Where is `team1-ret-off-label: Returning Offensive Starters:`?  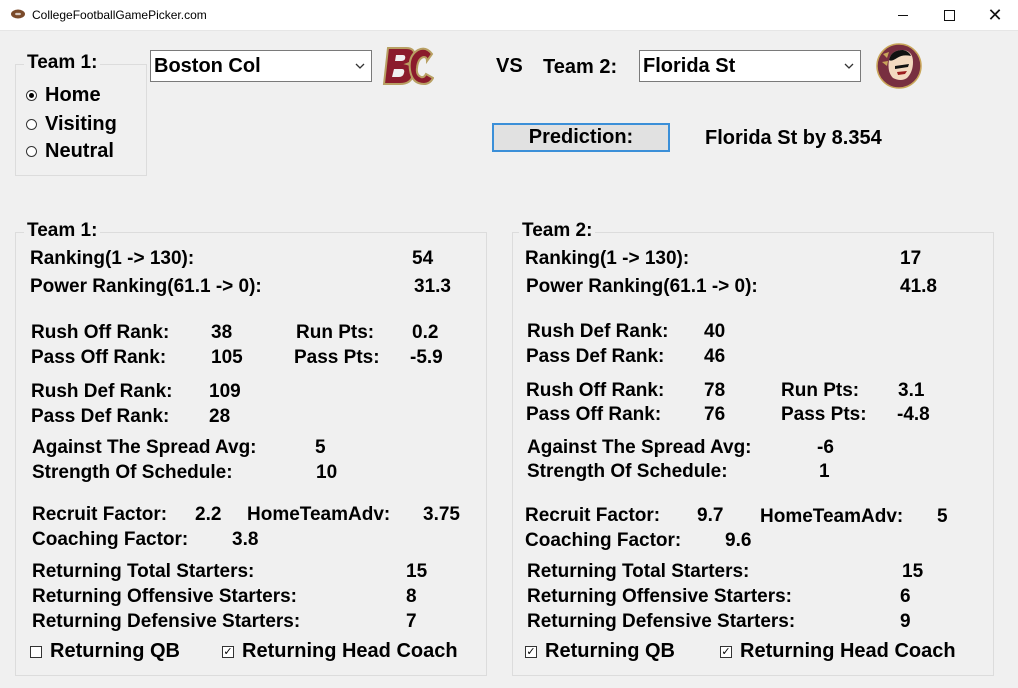
team1-ret-off-label: Returning Offensive Starters: is located at coordinates (164, 596).